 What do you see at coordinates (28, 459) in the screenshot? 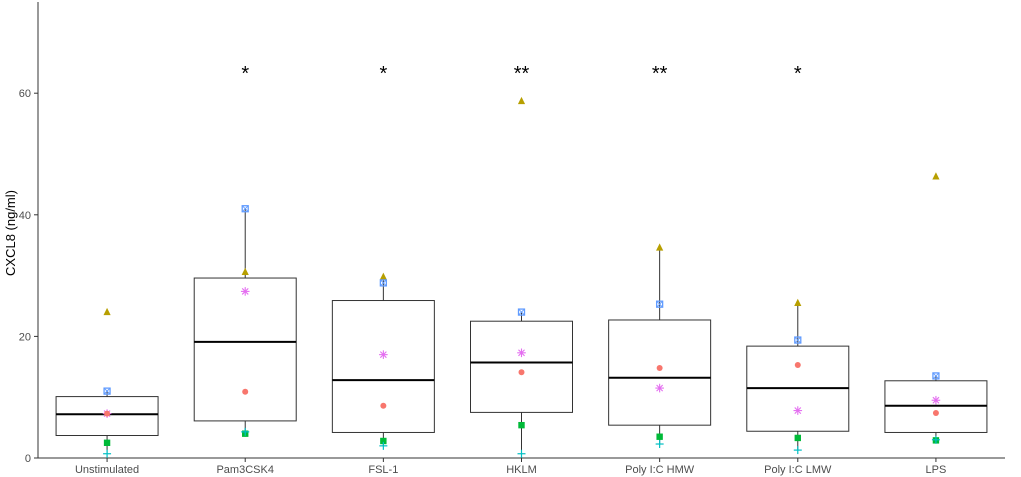
I see `y-tick-label: 0` at bounding box center [28, 459].